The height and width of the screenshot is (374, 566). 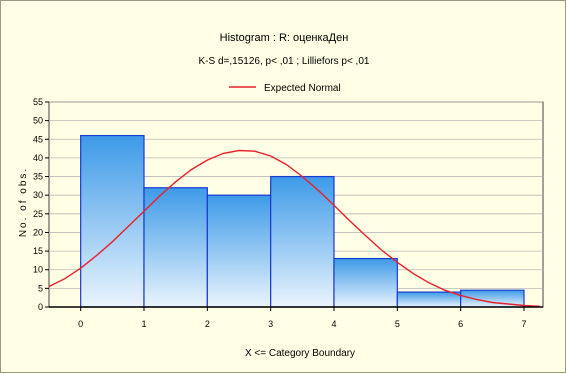 I want to click on y-axis-ticks: 0 5 10 15 20 25 30 35 40 45 50 55, so click(x=41, y=204).